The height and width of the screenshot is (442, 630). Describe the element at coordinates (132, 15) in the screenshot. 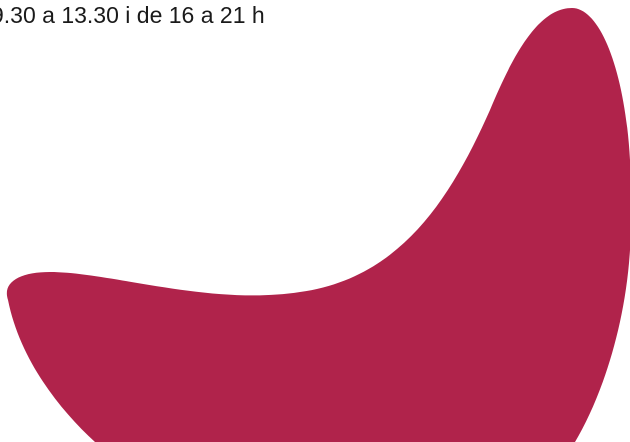

I see `opening-hours-text: 9.30 a 13.30 i de 16 a 21 h` at that location.